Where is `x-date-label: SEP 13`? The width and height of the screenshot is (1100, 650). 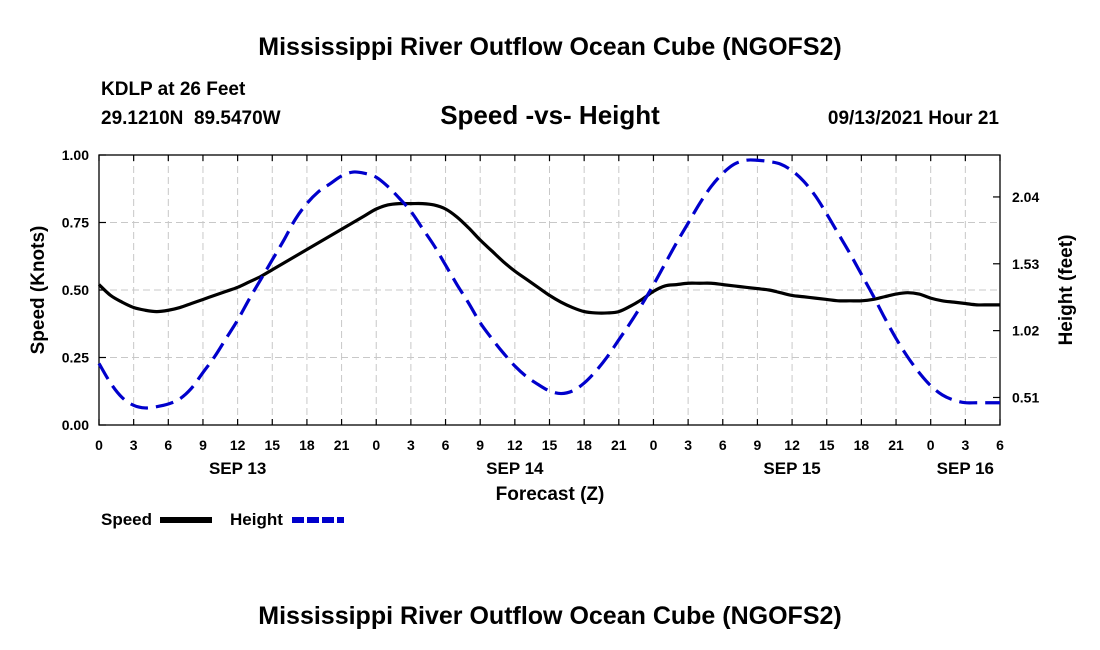
x-date-label: SEP 13 is located at coordinates (237, 468).